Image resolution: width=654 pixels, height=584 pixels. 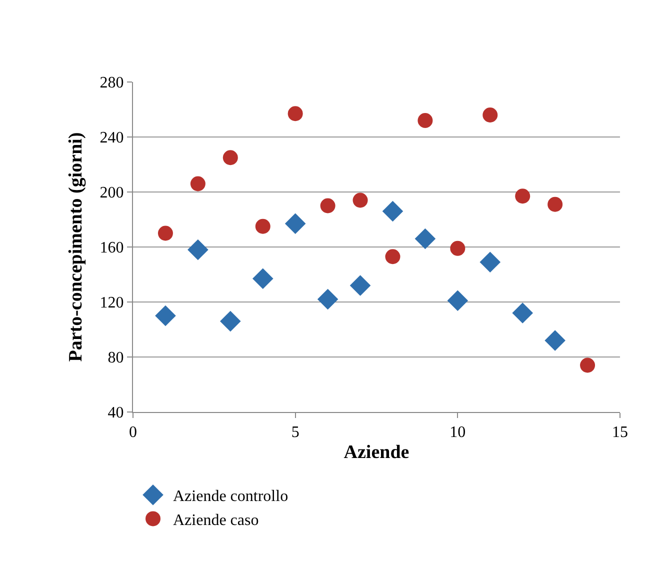 What do you see at coordinates (112, 138) in the screenshot?
I see `y-tick-label: 240` at bounding box center [112, 138].